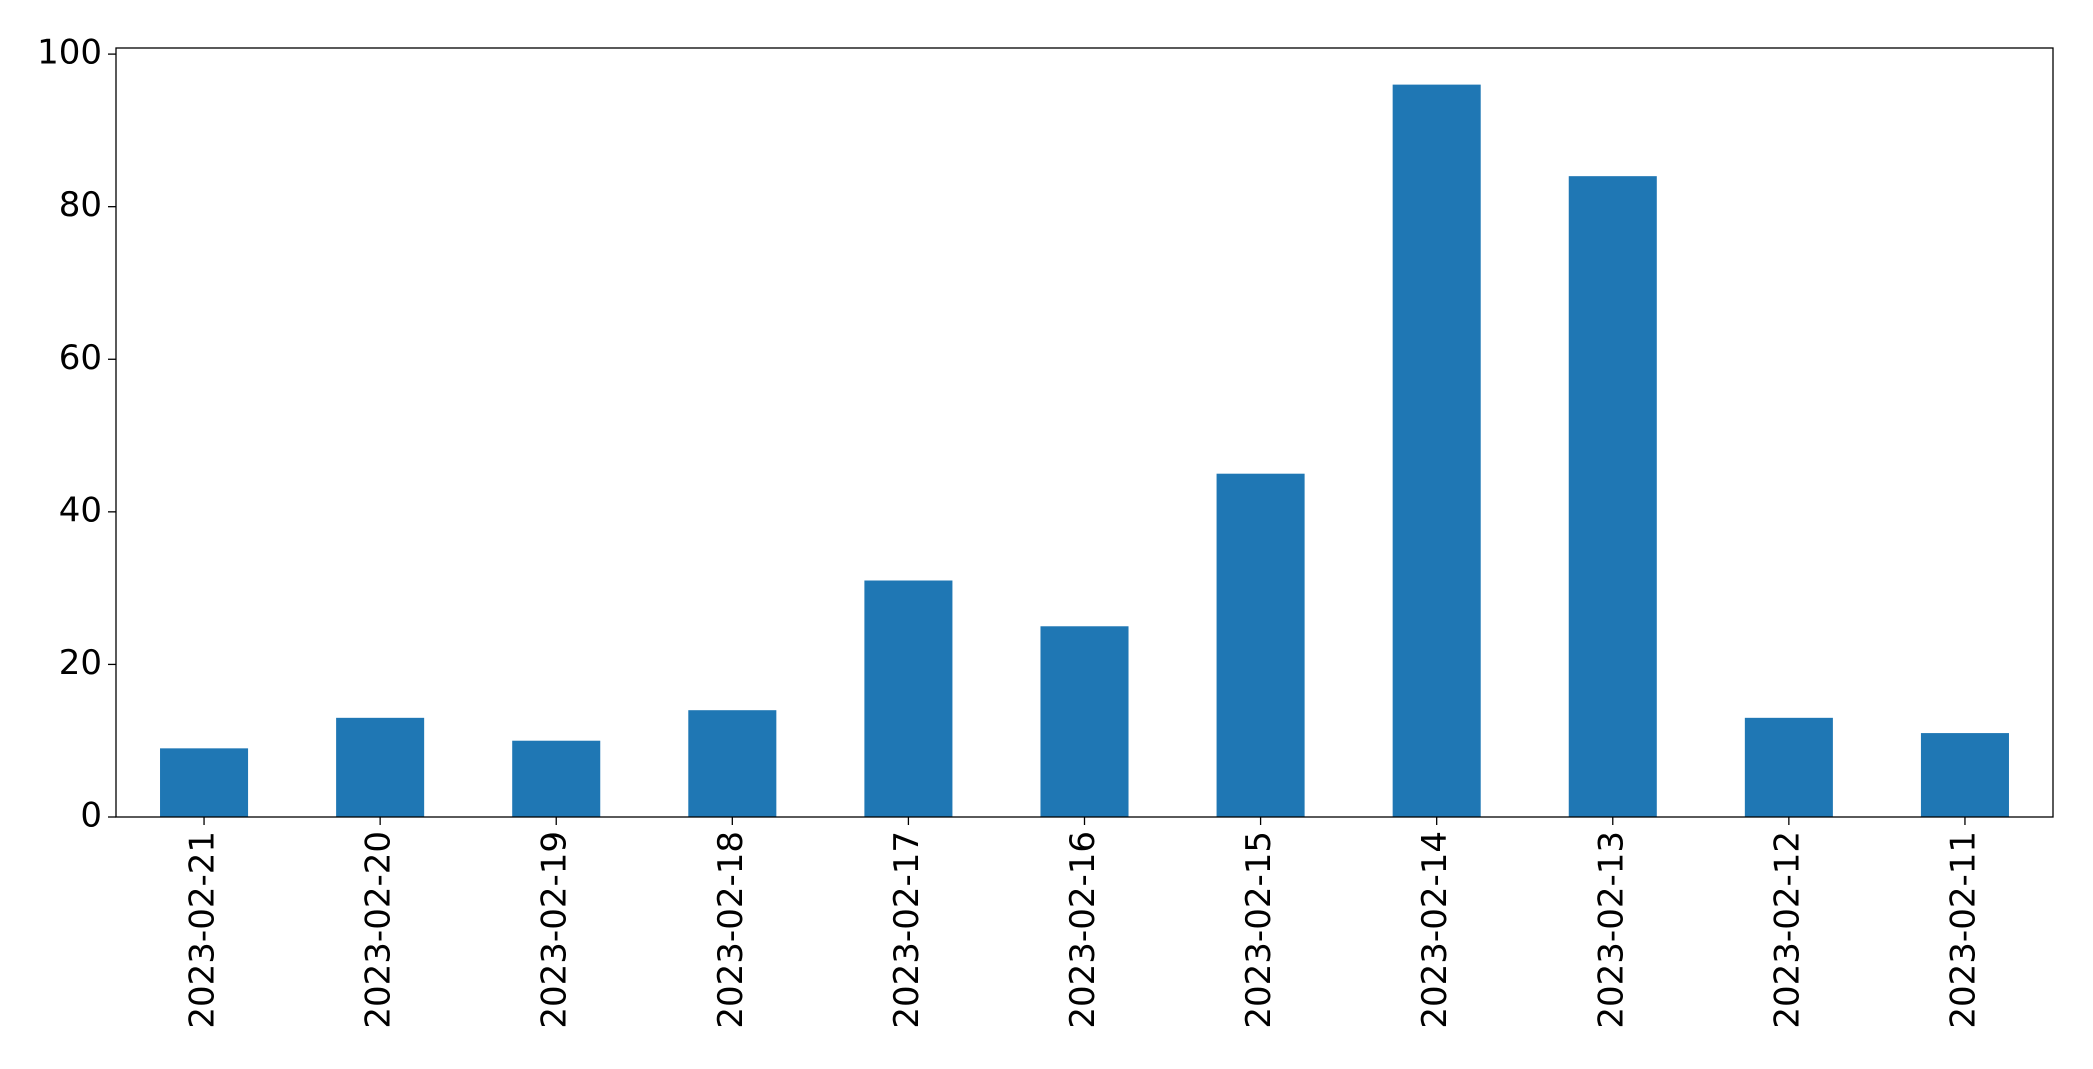 The width and height of the screenshot is (2093, 1069). Describe the element at coordinates (203, 930) in the screenshot. I see `x-tick-label: 2023-02-21` at that location.